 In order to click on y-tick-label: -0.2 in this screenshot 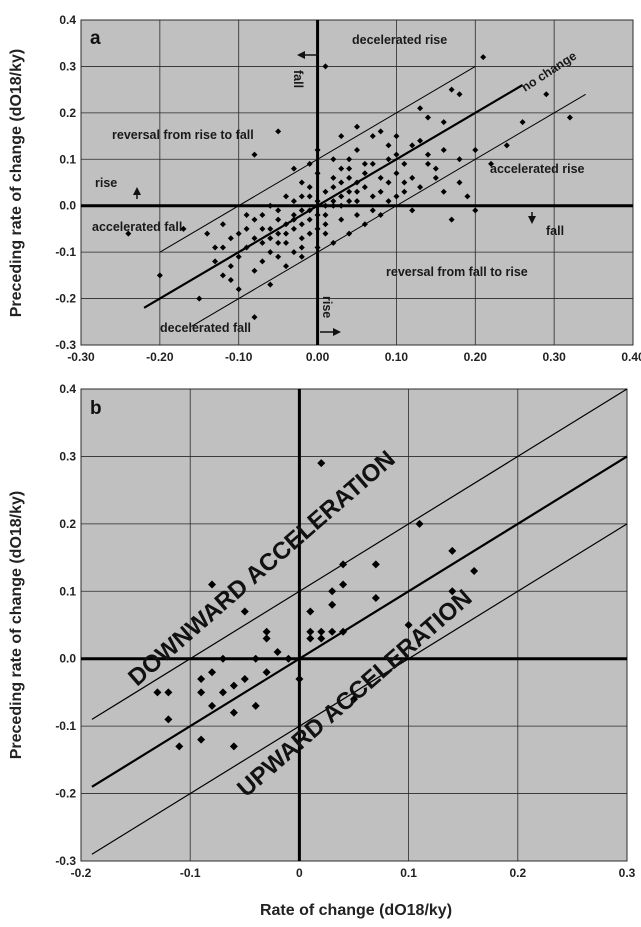, I will do `click(65, 794)`.